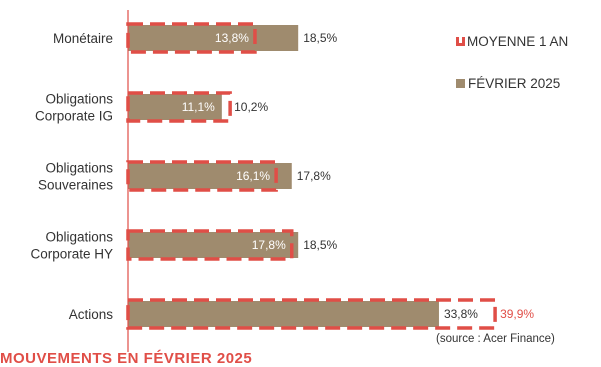 Image resolution: width=601 pixels, height=367 pixels. What do you see at coordinates (79, 237) in the screenshot?
I see `category-label-3-0: Obligations` at bounding box center [79, 237].